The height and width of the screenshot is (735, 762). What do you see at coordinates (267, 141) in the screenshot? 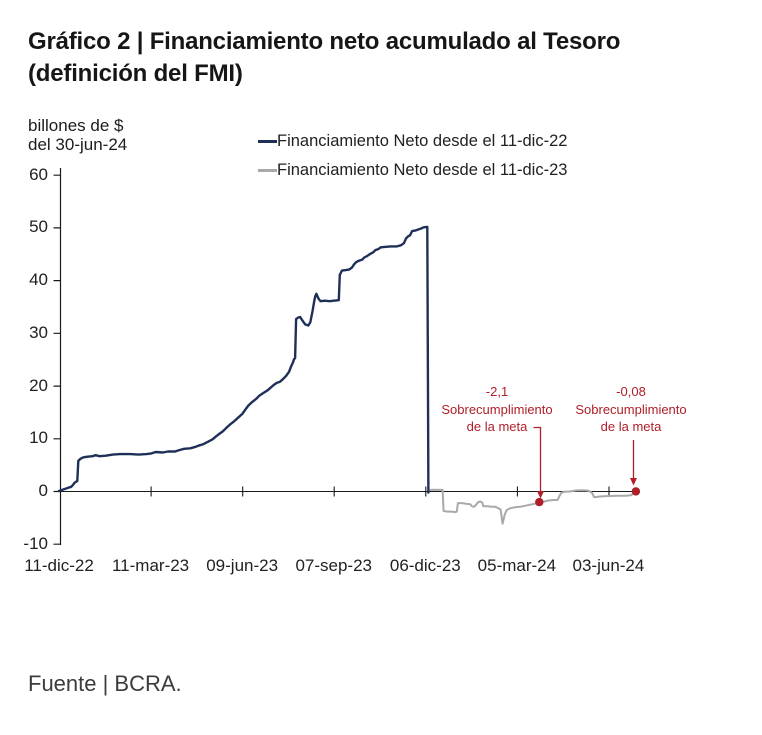
I see `legend-line-swatch-navy` at bounding box center [267, 141].